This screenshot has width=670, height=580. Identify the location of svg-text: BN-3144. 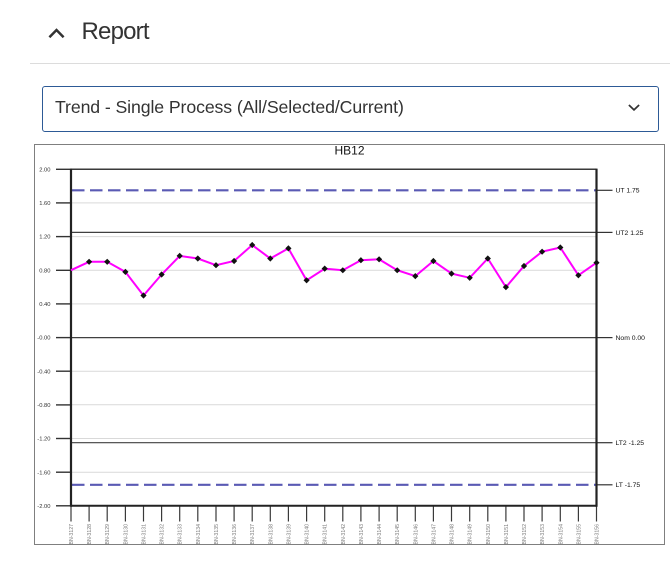
(380, 534).